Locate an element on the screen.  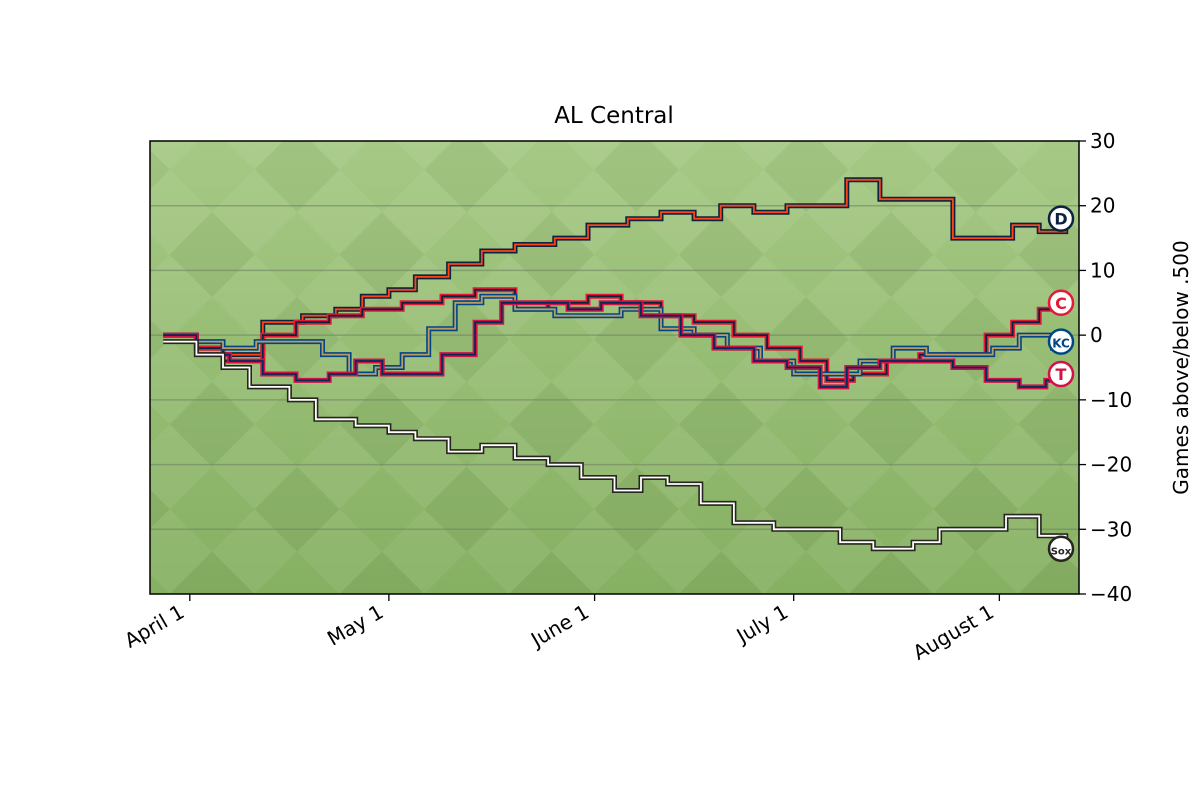
x-tick-label: July 1 is located at coordinates (761, 624).